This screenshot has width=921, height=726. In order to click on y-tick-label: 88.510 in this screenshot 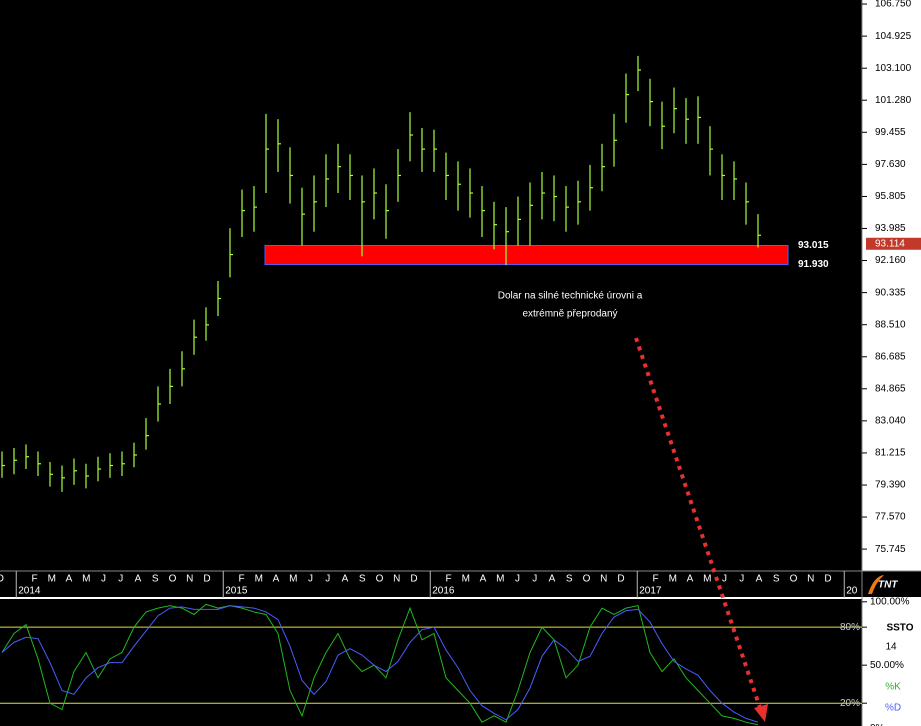, I will do `click(890, 324)`.